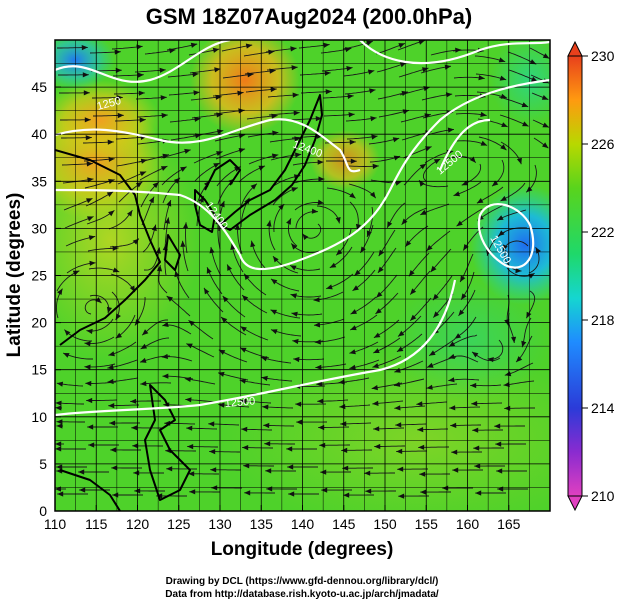  Describe the element at coordinates (90, 490) in the screenshot. I see `coast-borneo` at that location.